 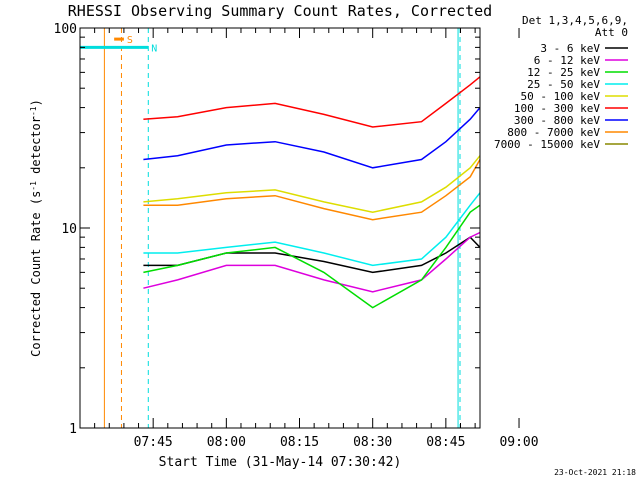 I want to click on legend-entry-label: 7000 - 15000 keV, so click(x=547, y=144).